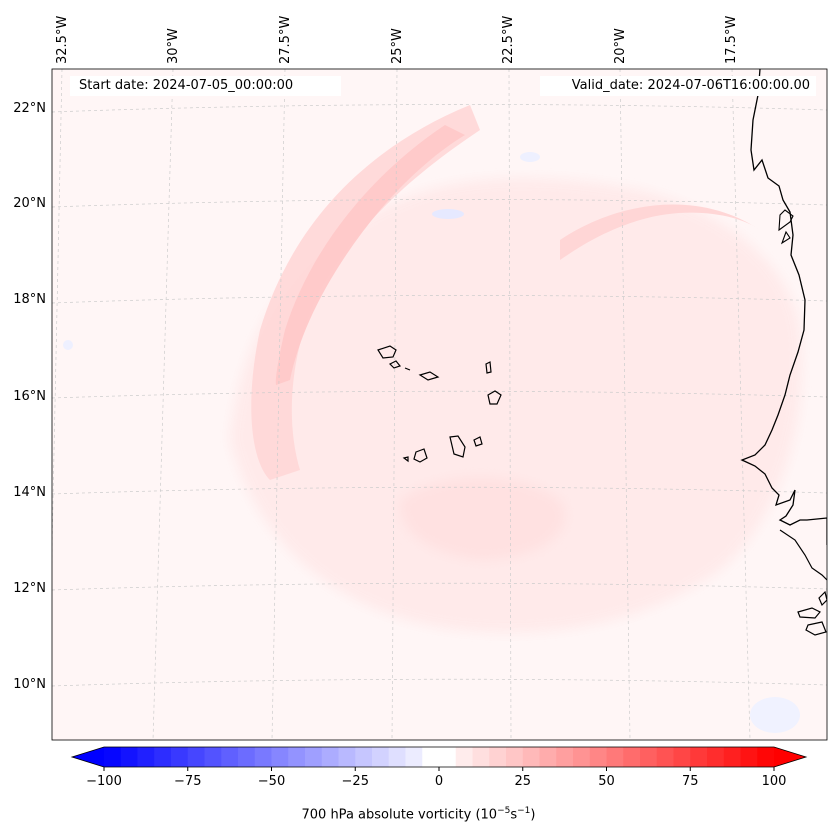  Describe the element at coordinates (508, 40) in the screenshot. I see `lon-label: 22.5°W` at that location.